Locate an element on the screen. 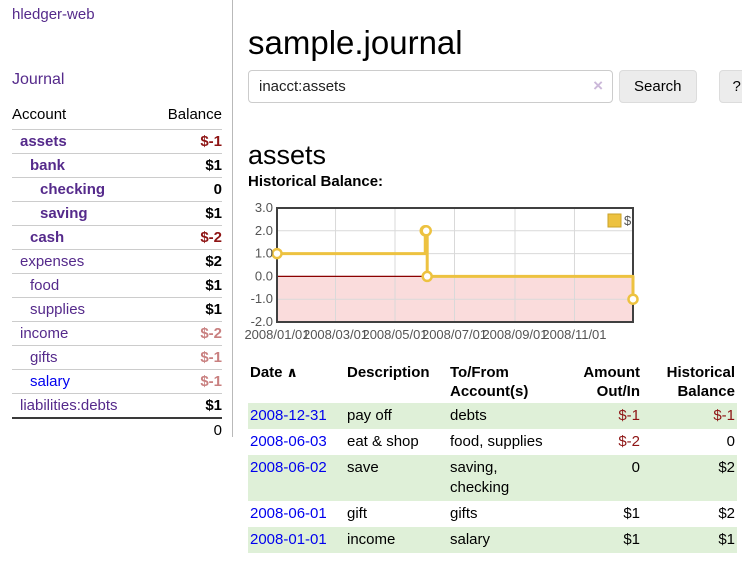  accounts-header-balance: Balance is located at coordinates (194, 114).